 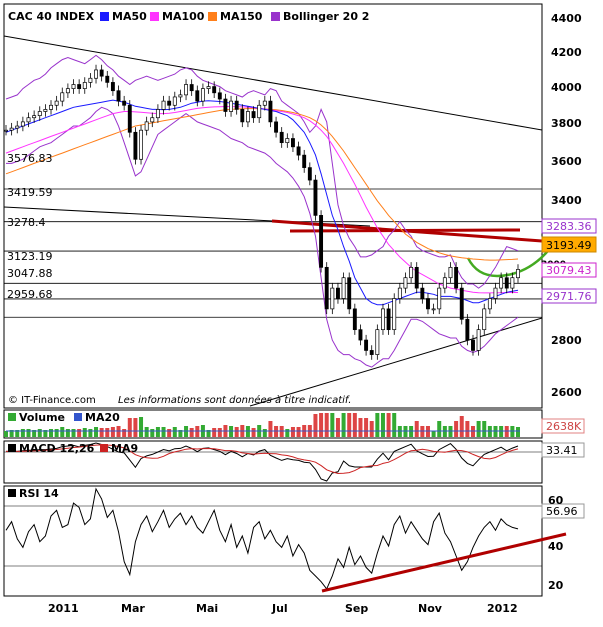 What do you see at coordinates (30, 294) in the screenshot?
I see `level-label: 2959.68` at bounding box center [30, 294].